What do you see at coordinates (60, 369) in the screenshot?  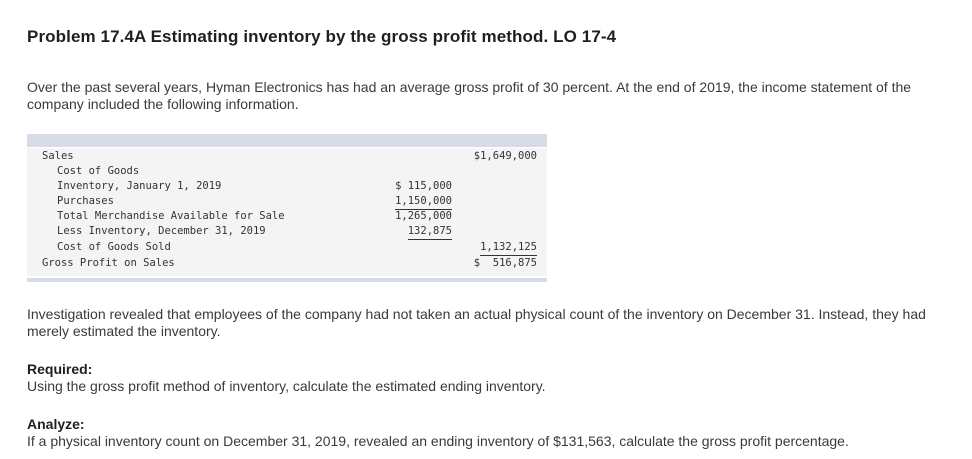 I see `required-heading: Required:` at bounding box center [60, 369].